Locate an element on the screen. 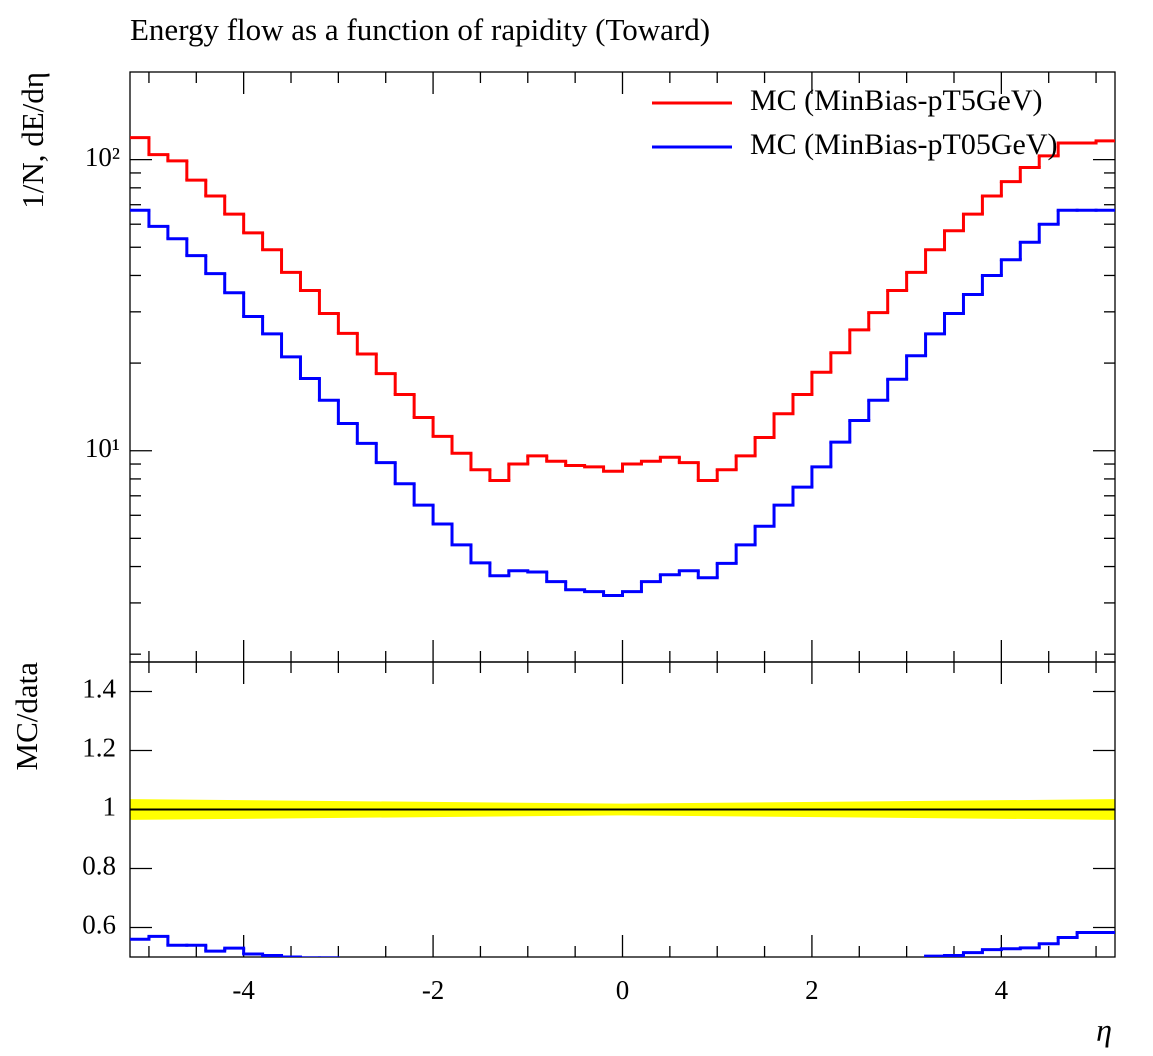 This screenshot has width=1153, height=1056. ratio-y-tick-label: 0.6 is located at coordinates (99, 925).